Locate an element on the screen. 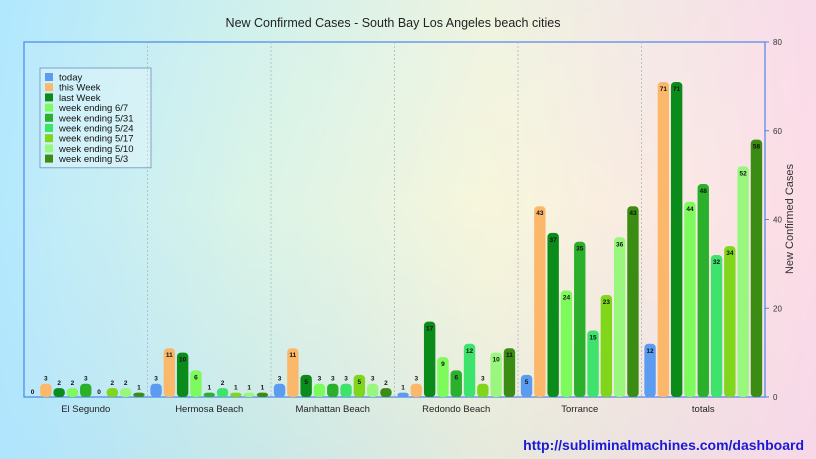 The width and height of the screenshot is (816, 459). data-label: 24 is located at coordinates (567, 298).